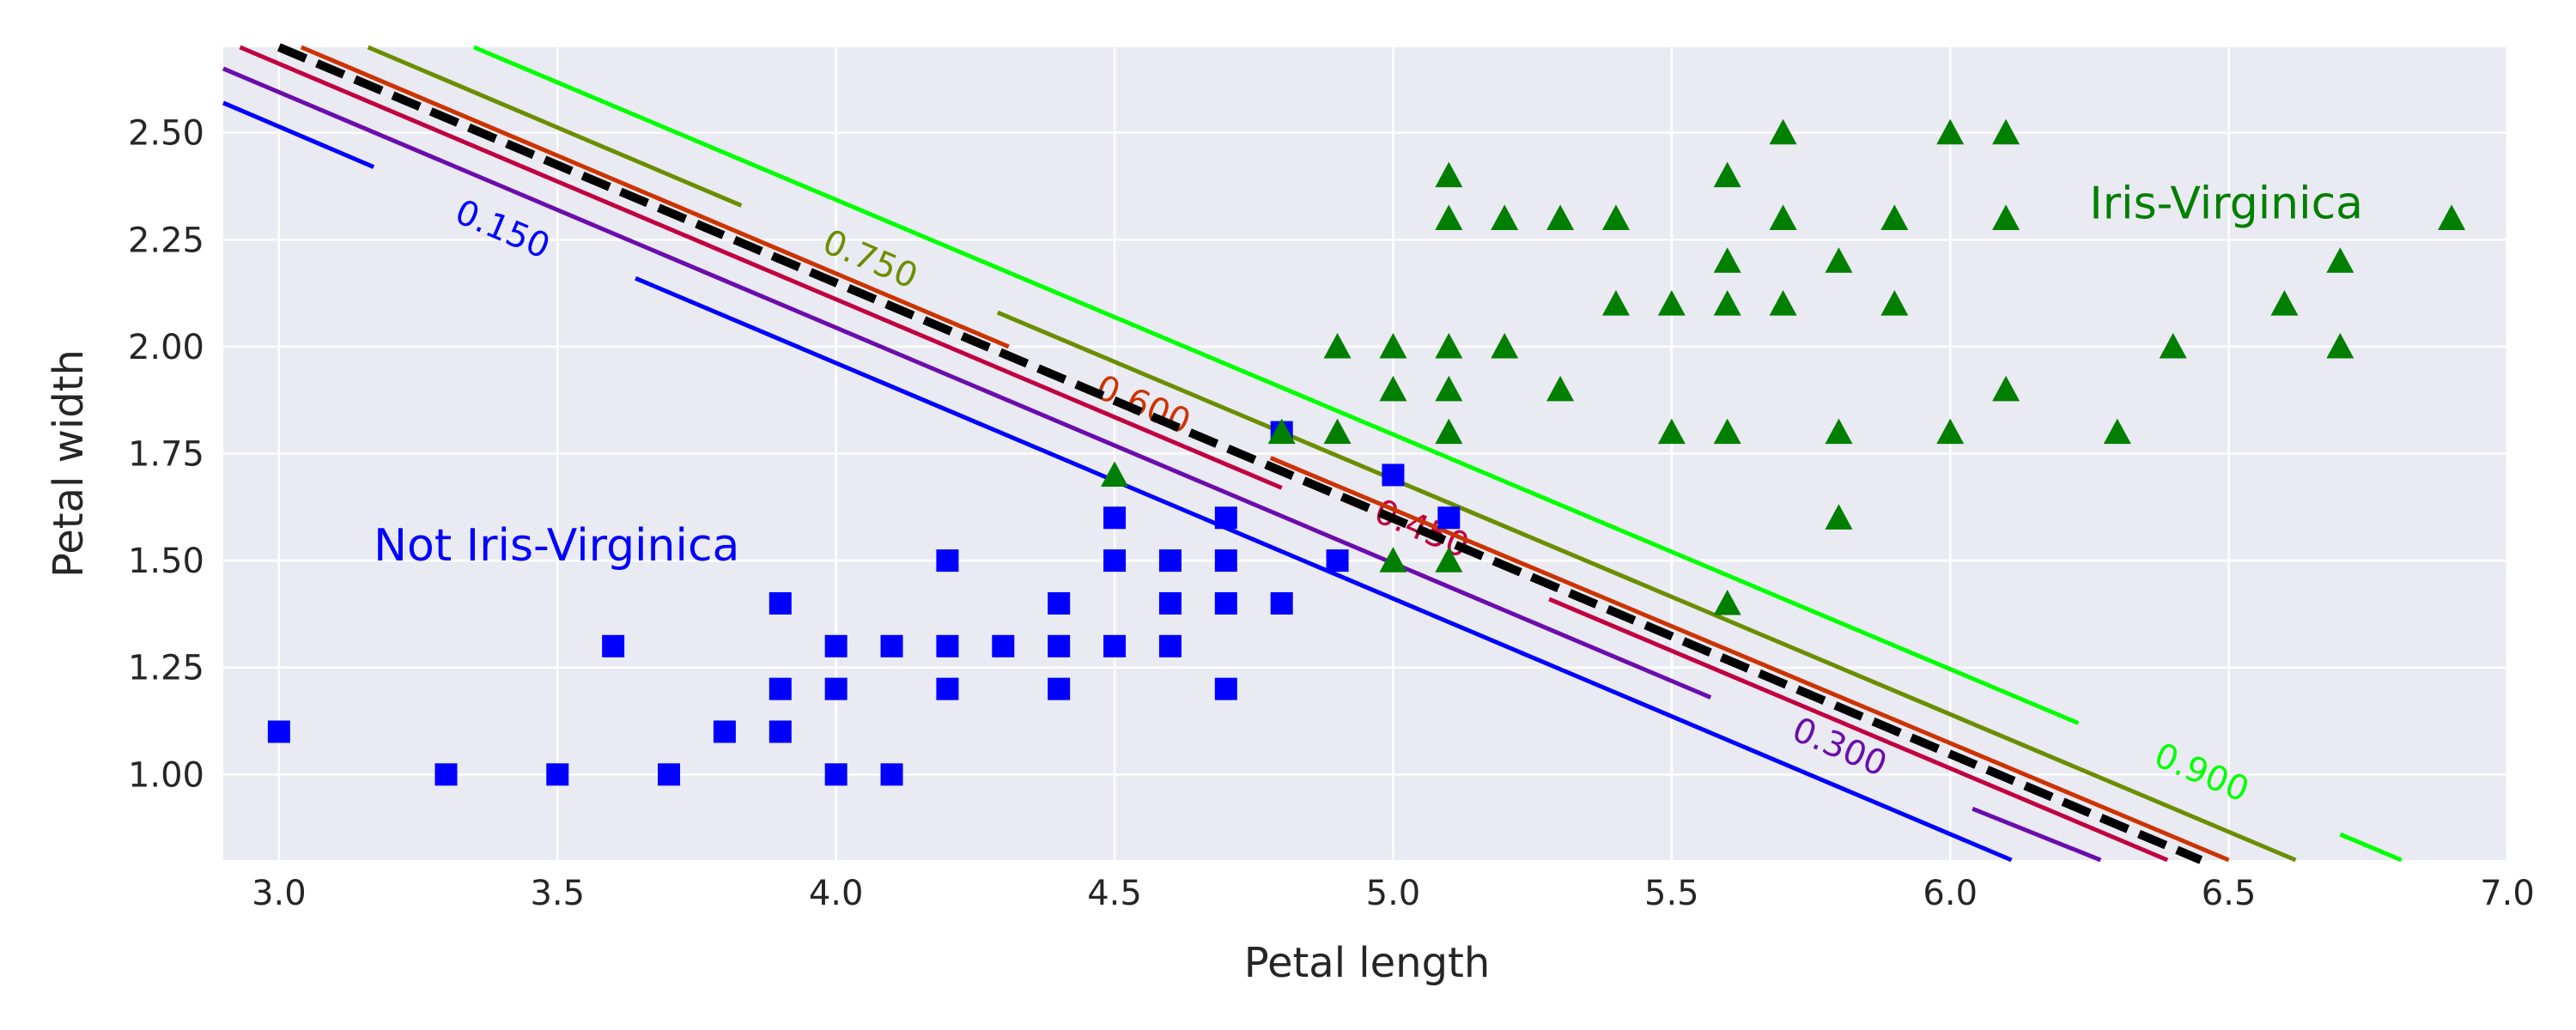 The width and height of the screenshot is (2576, 1030). Describe the element at coordinates (166, 561) in the screenshot. I see `y-tick-label: 1.50` at that location.